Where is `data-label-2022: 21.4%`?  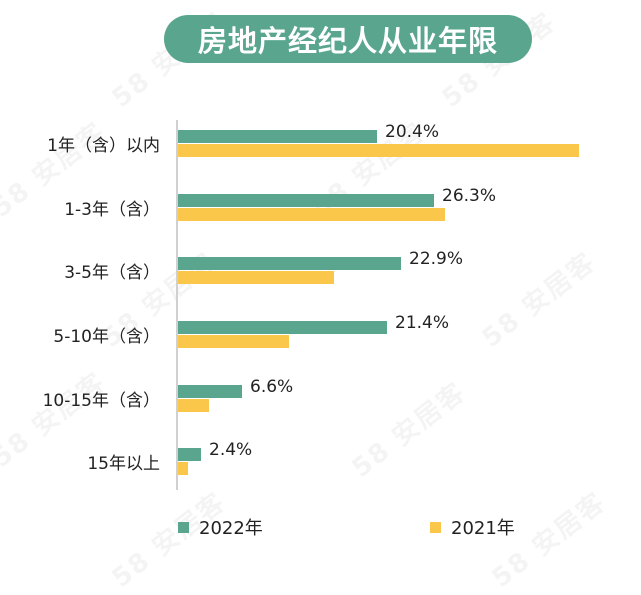
data-label-2022: 21.4% is located at coordinates (422, 323).